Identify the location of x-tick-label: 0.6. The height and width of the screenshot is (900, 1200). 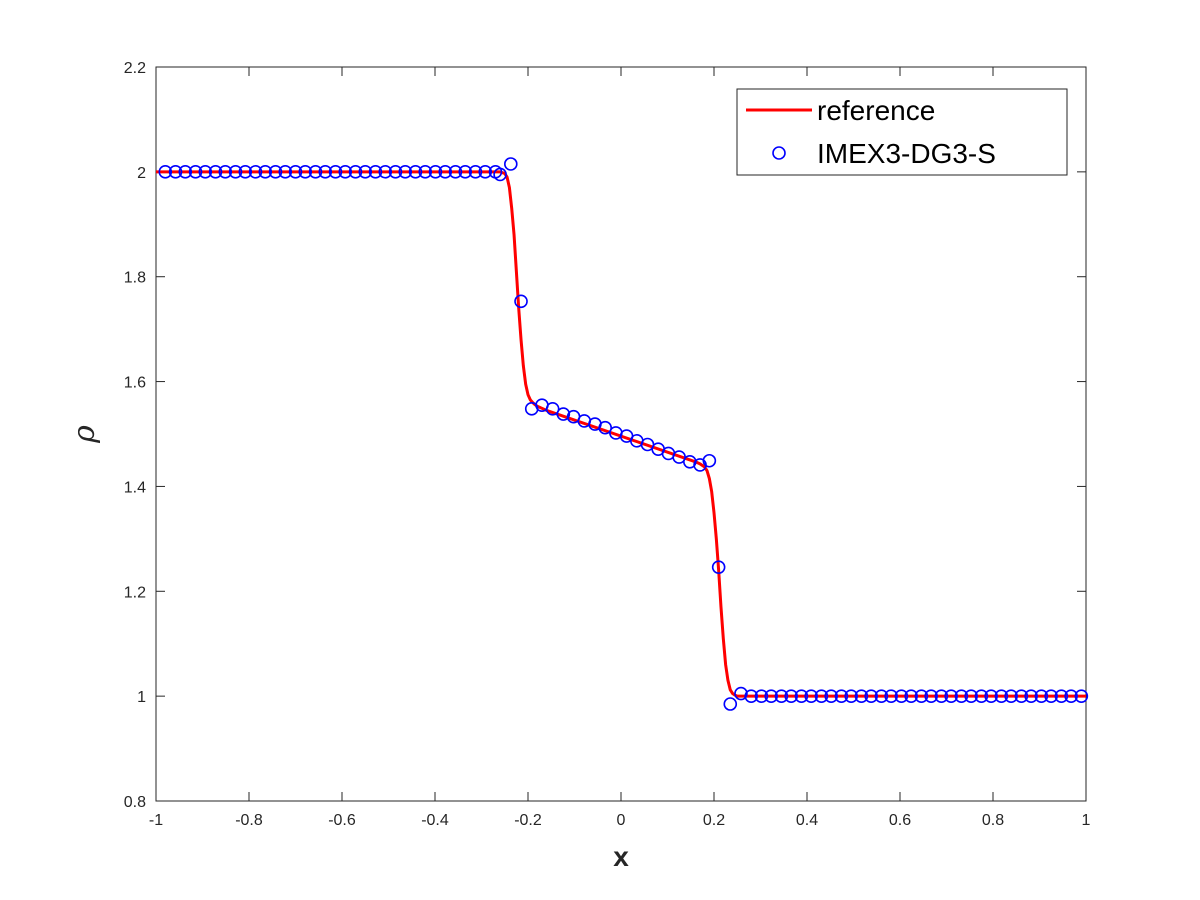
(900, 820).